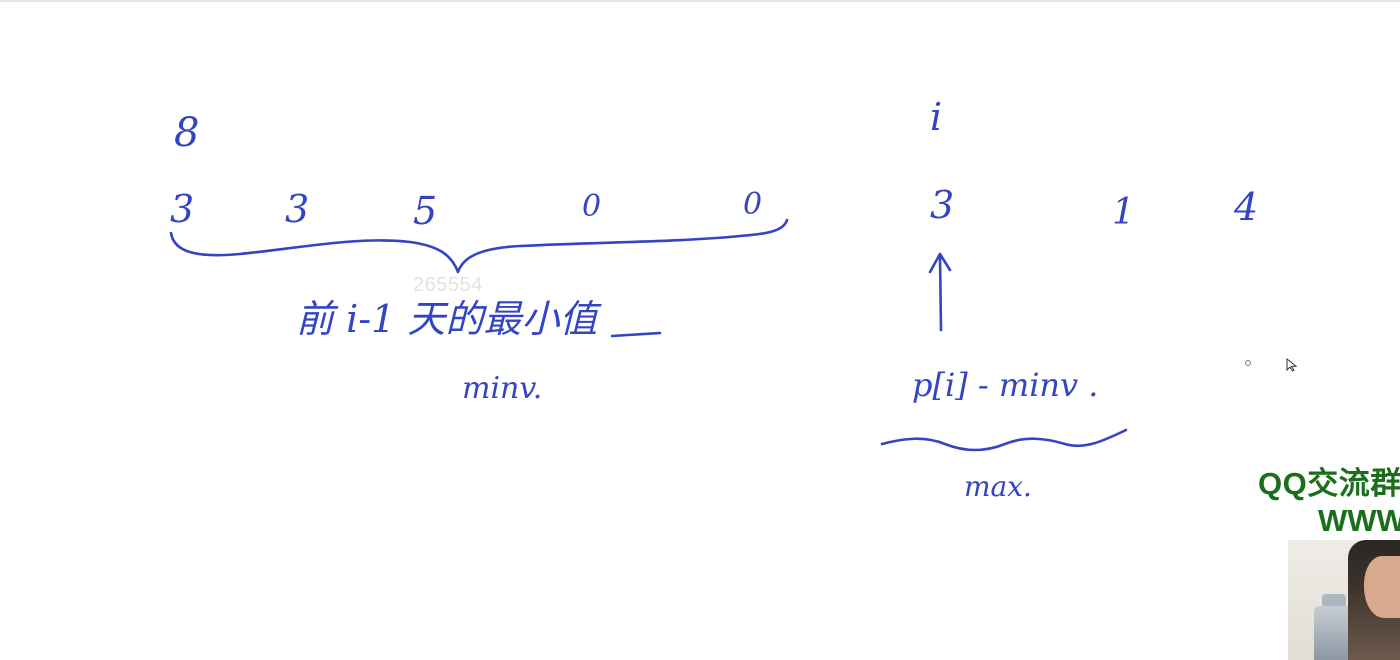 This screenshot has width=1400, height=660. What do you see at coordinates (1245, 207) in the screenshot?
I see `price-value: 4` at bounding box center [1245, 207].